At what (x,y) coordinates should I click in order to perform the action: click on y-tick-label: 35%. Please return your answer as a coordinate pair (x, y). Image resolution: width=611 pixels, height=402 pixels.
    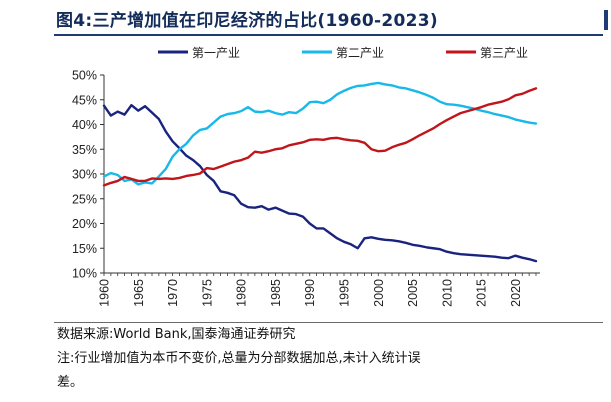
    Looking at the image, I should click on (84, 150).